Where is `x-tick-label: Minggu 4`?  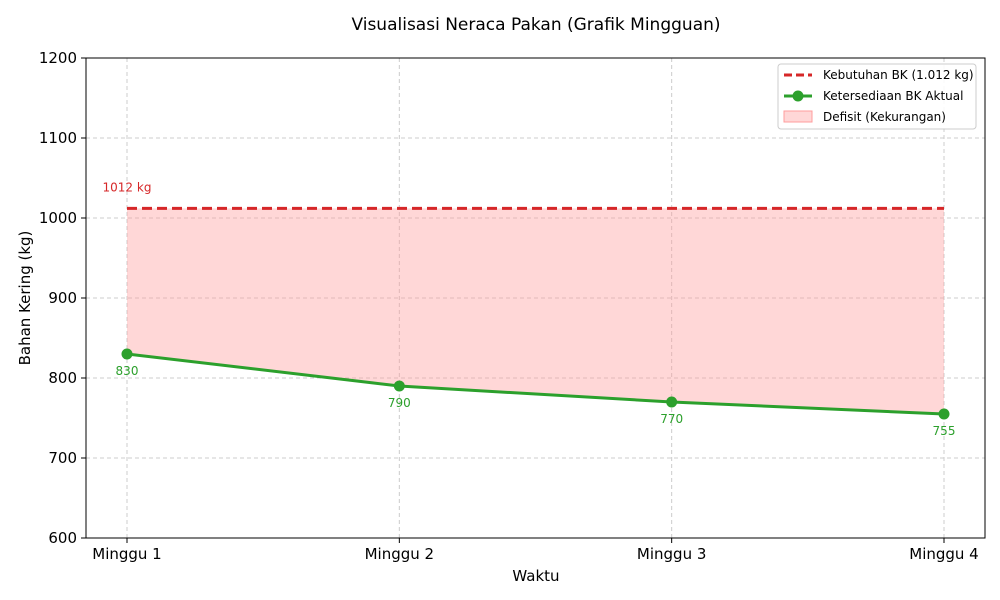 x-tick-label: Minggu 4 is located at coordinates (943, 554).